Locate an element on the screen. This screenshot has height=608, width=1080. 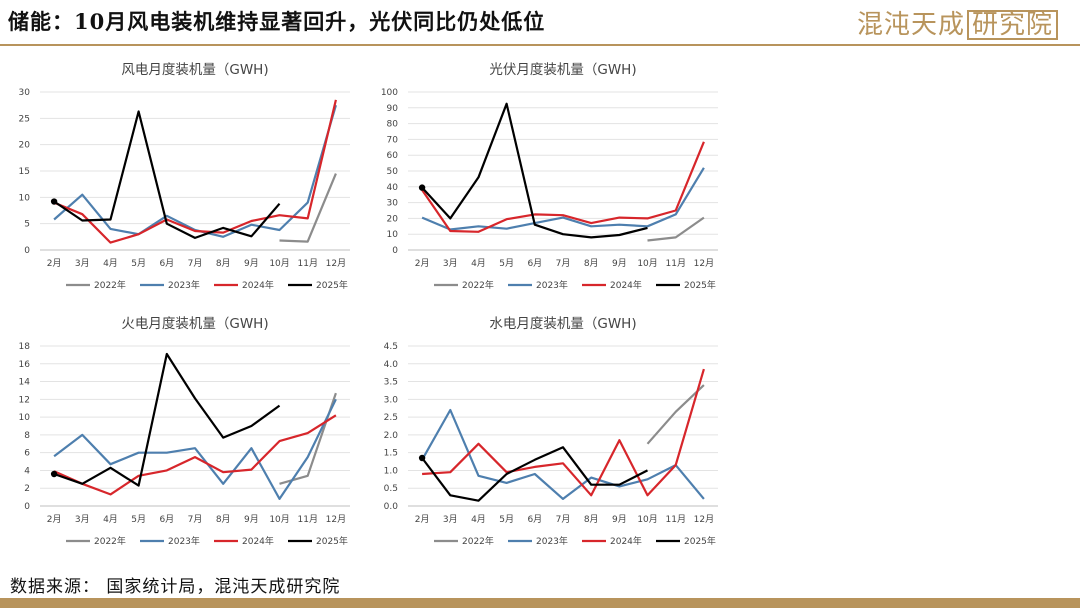
y-tick-label: 18 is located at coordinates (25, 347).